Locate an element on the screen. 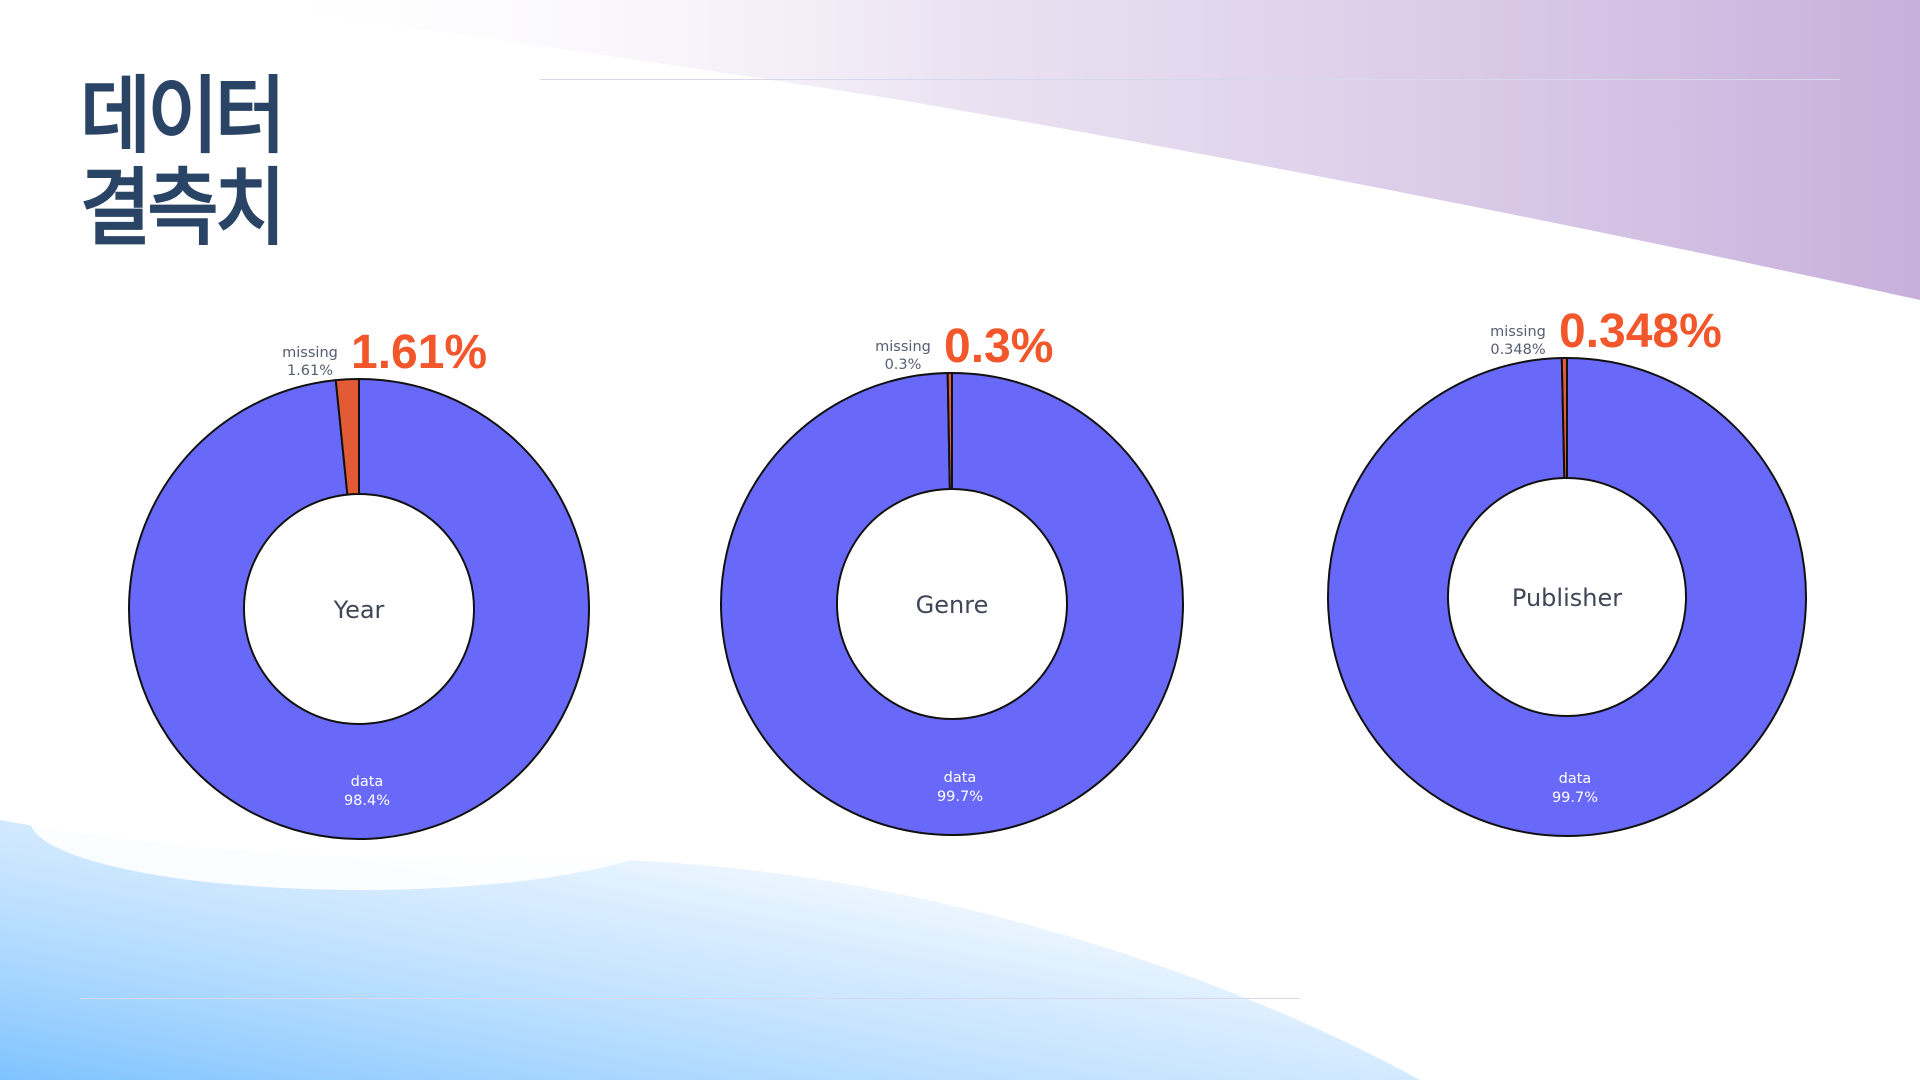  title-line-1: 데이터 is located at coordinates (183, 116).